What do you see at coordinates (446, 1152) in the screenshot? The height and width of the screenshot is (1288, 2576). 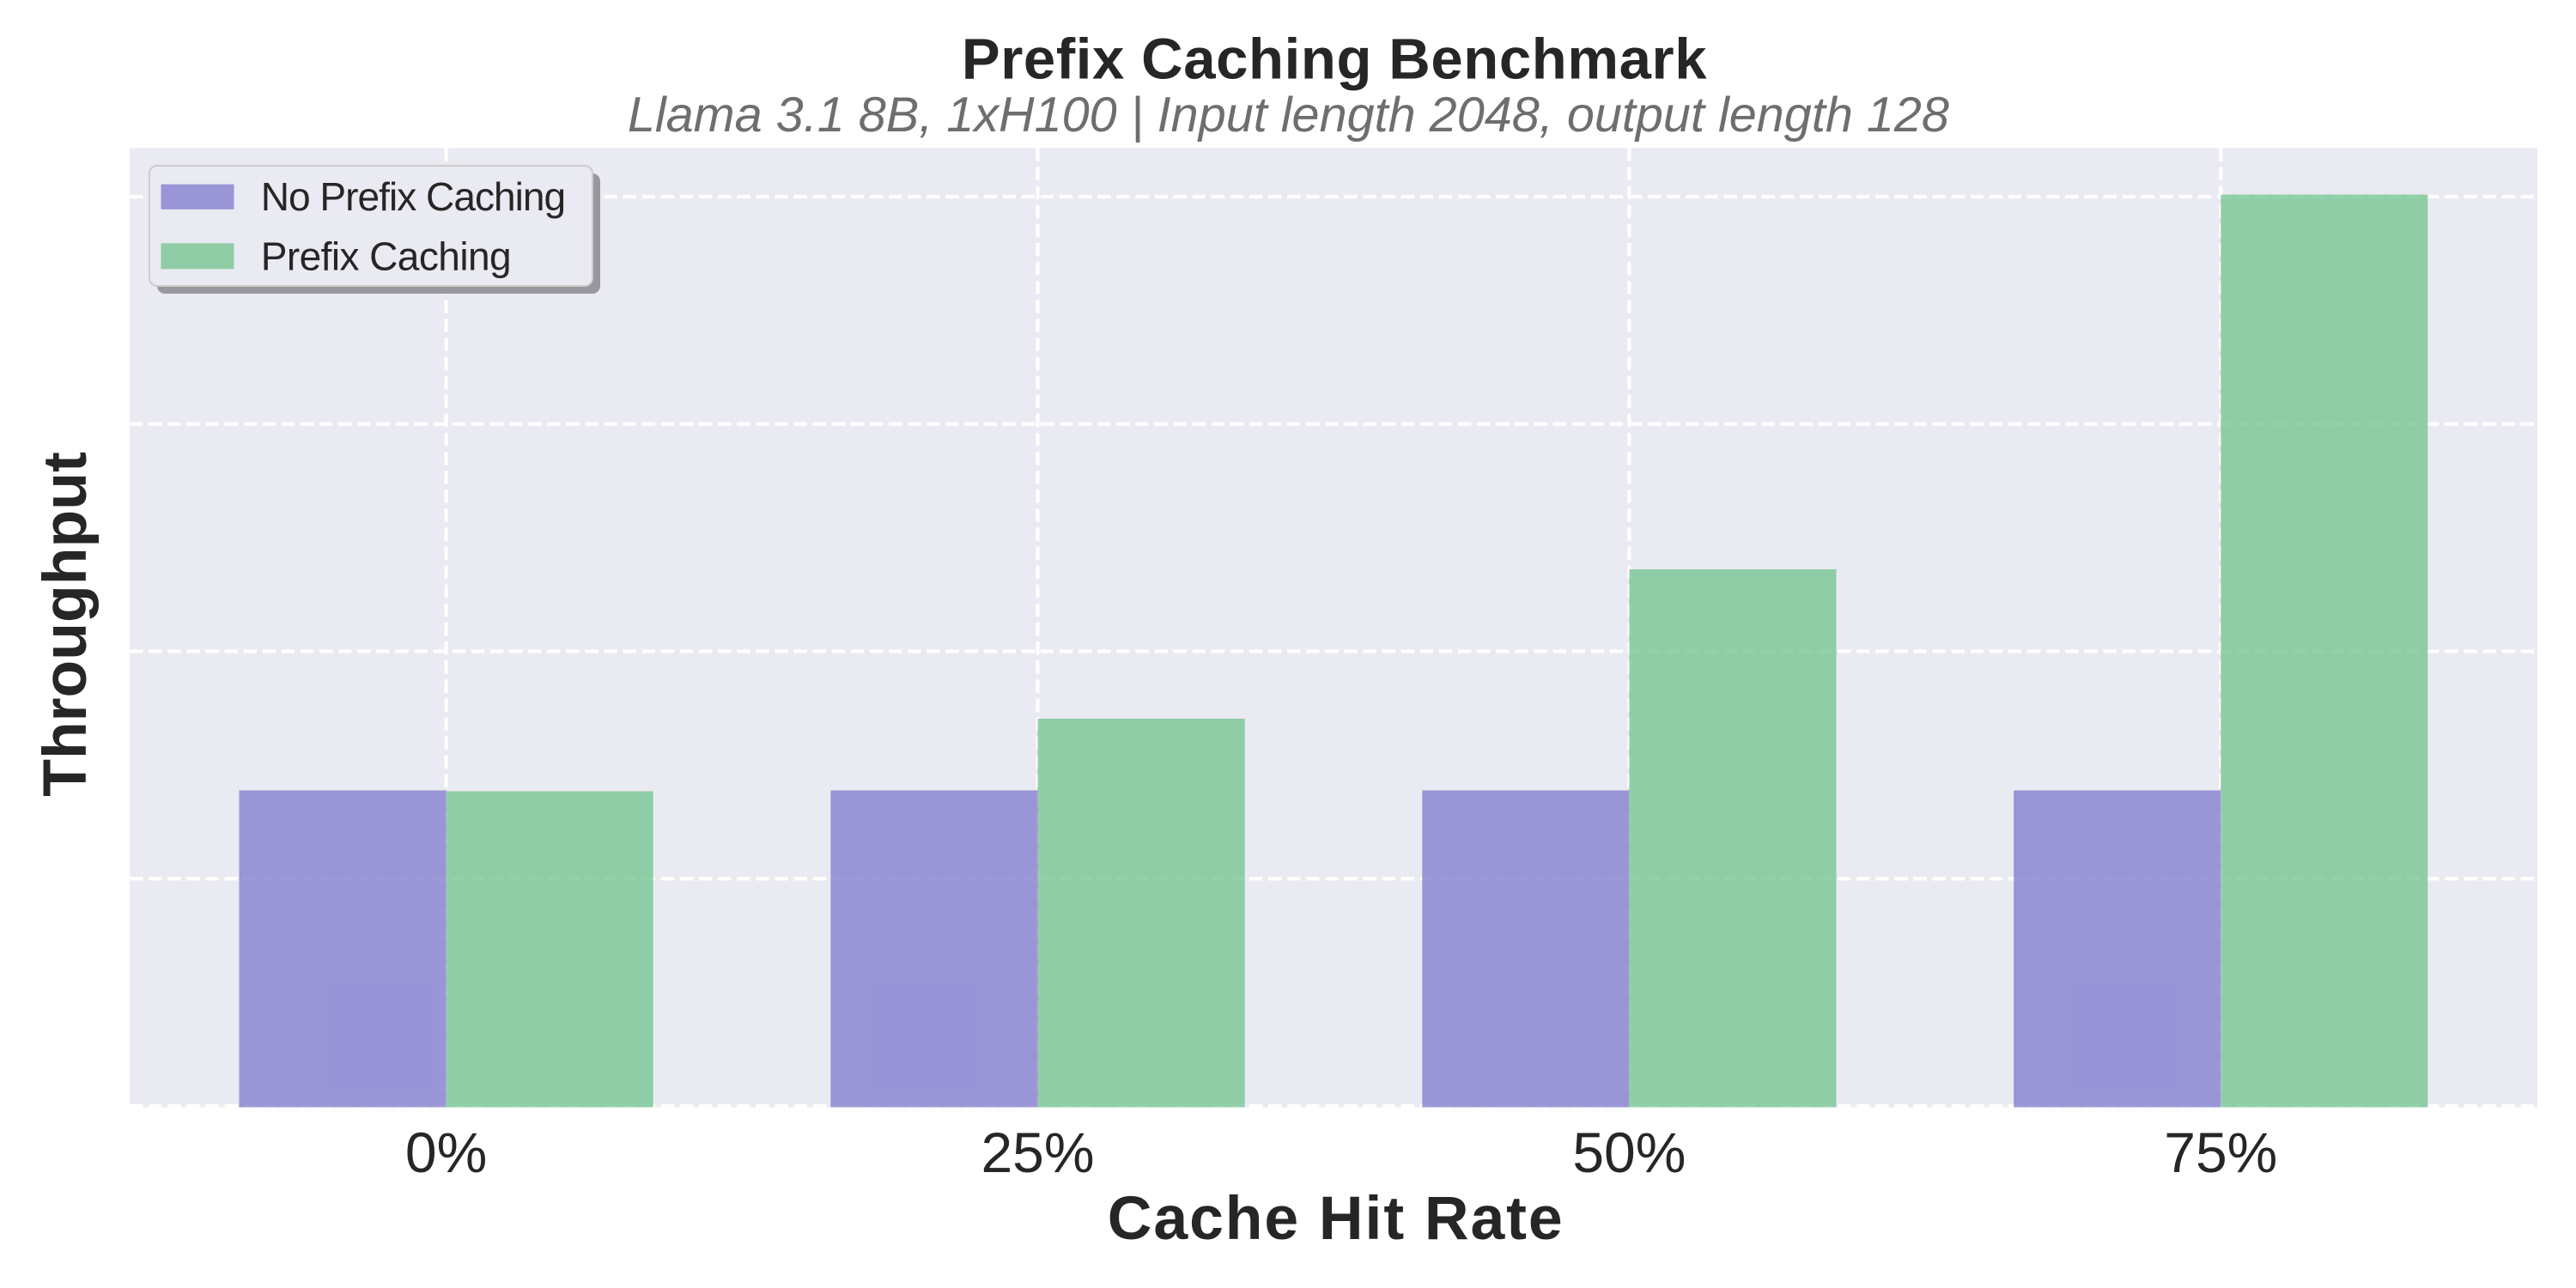 I see `svg-text: 0%` at bounding box center [446, 1152].